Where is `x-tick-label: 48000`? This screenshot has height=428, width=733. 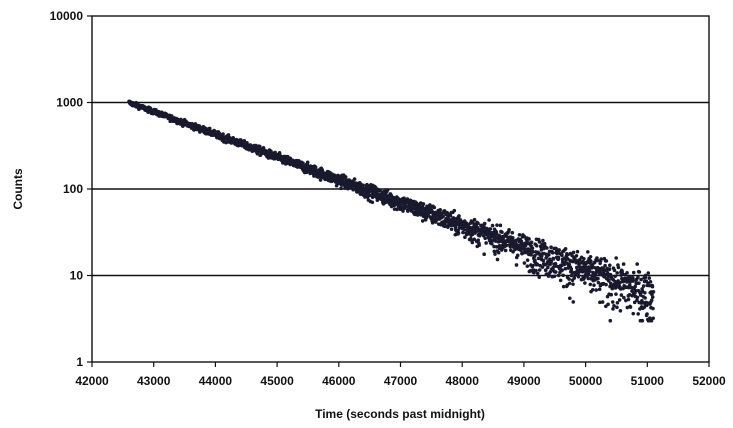
x-tick-label: 48000 is located at coordinates (463, 381).